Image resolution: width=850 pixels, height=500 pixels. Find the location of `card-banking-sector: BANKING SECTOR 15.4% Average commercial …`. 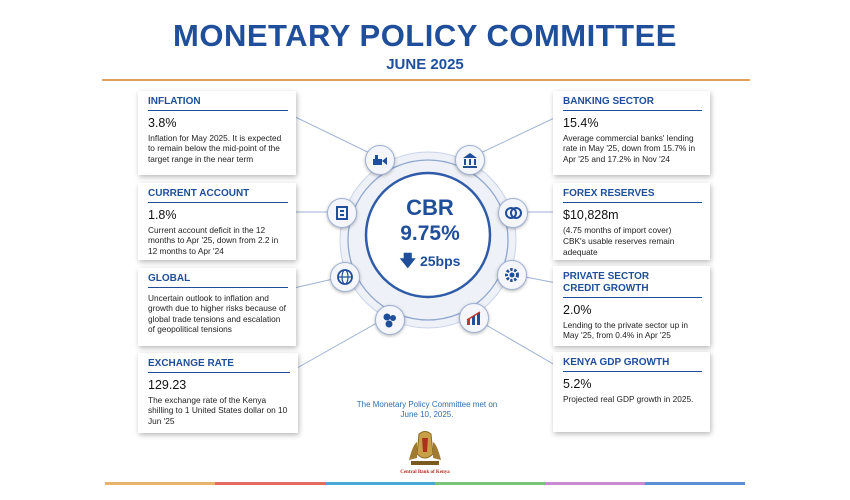

card-banking-sector: BANKING SECTOR 15.4% Average commercial … is located at coordinates (631, 133).